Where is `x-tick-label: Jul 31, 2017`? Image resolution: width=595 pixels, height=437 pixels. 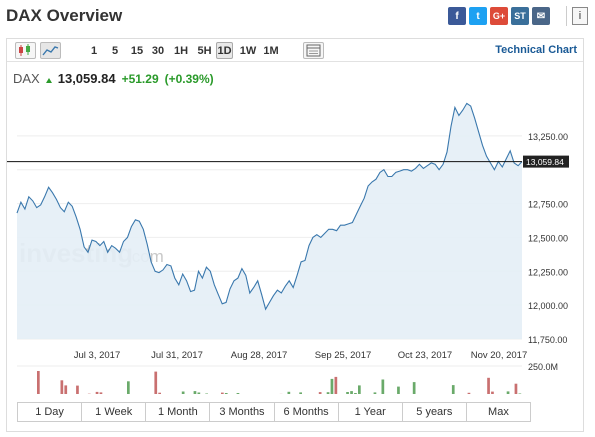 x-tick-label: Jul 31, 2017 is located at coordinates (177, 355).